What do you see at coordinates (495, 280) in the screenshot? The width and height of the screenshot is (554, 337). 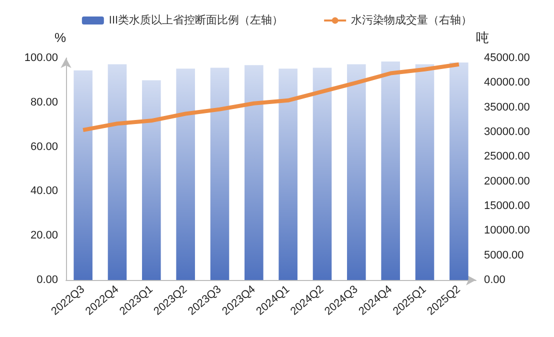 I see `y2-tick-label: 0.00` at bounding box center [495, 280].